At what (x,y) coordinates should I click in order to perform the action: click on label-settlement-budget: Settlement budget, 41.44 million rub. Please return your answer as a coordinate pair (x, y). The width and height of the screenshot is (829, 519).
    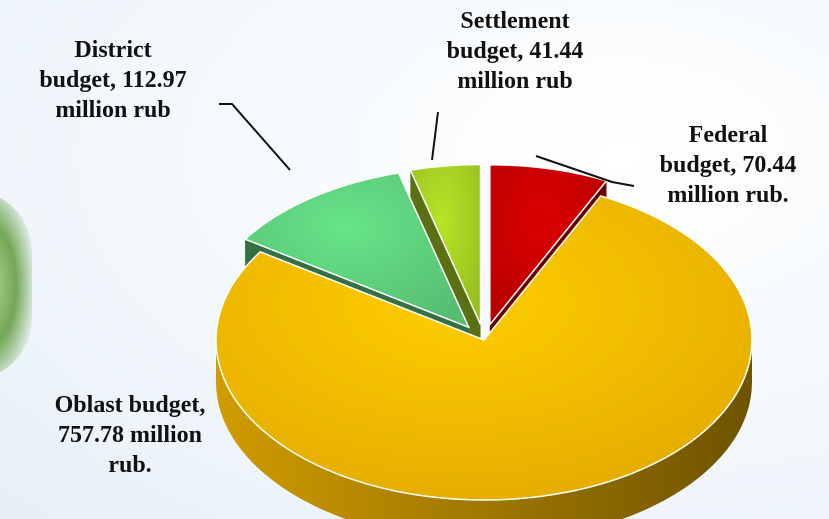
    Looking at the image, I should click on (515, 51).